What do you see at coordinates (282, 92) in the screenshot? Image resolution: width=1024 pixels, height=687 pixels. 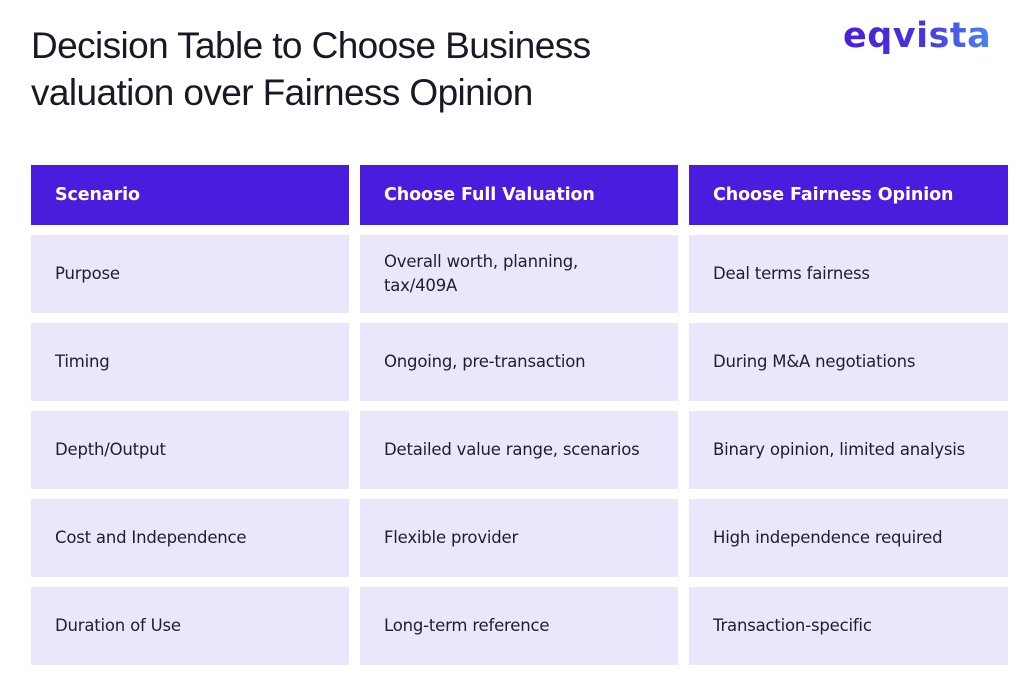 I see `page-title-line-2: valuation over Fairness Opinion` at bounding box center [282, 92].